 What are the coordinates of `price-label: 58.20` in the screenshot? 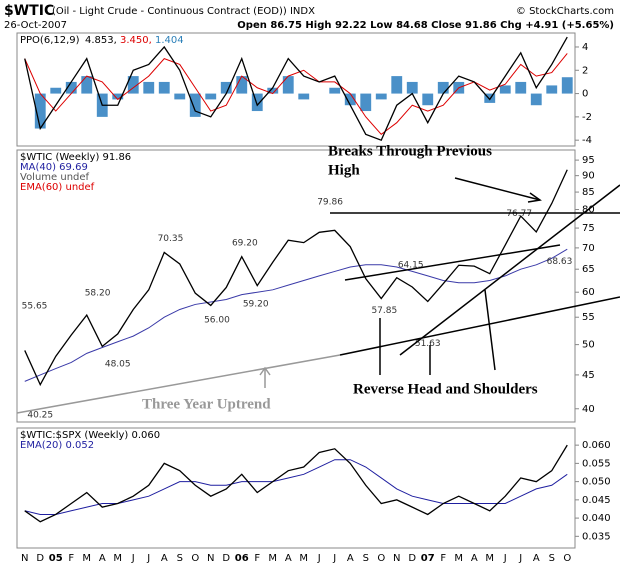 It's located at (98, 293).